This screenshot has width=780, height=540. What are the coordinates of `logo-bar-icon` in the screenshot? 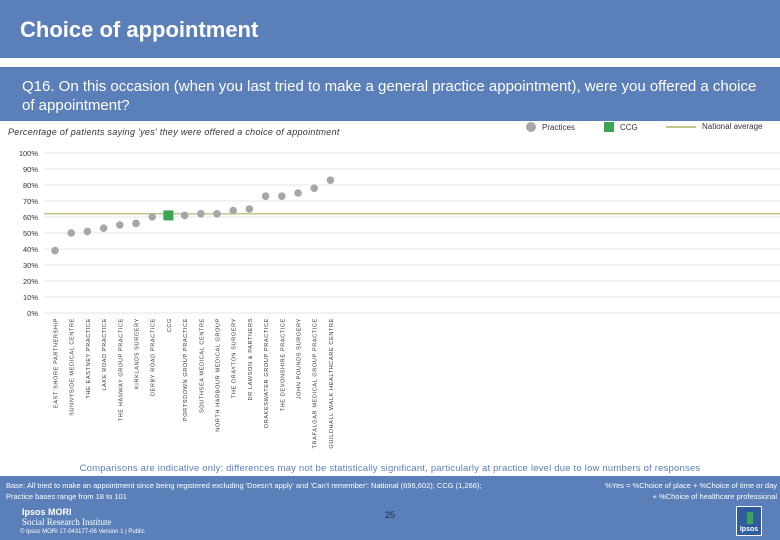 It's located at (750, 518).